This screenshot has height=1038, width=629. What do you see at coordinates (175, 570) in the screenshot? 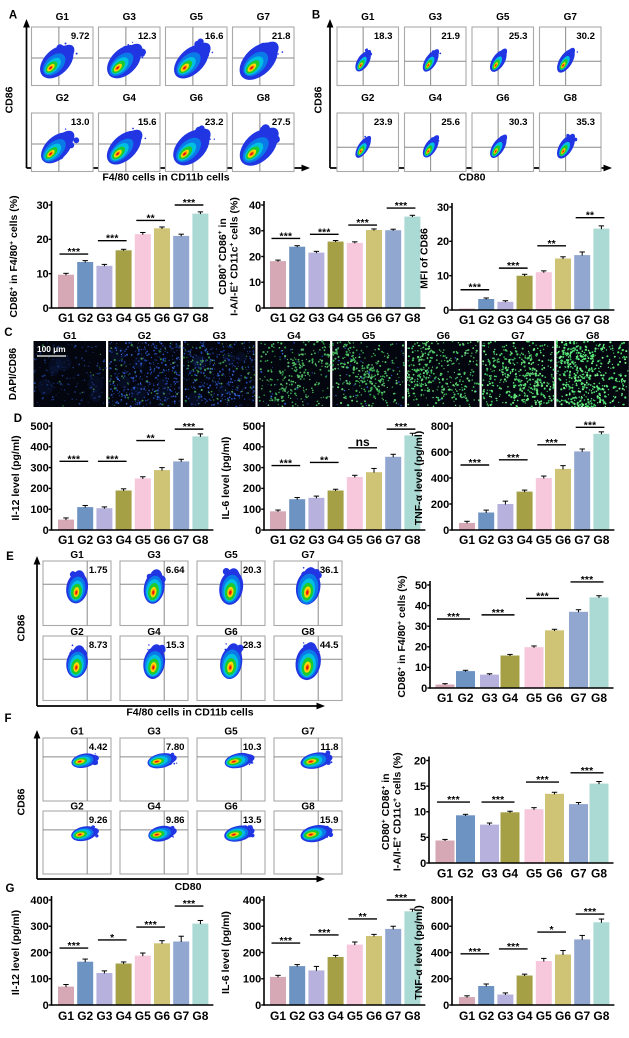
I see `svg-text: 6.64` at bounding box center [175, 570].